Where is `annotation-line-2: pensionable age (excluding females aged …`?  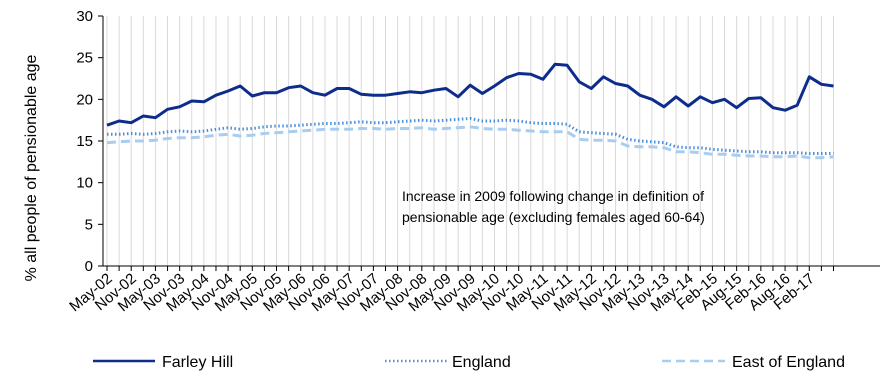
annotation-line-2: pensionable age (excluding females aged … is located at coordinates (553, 217).